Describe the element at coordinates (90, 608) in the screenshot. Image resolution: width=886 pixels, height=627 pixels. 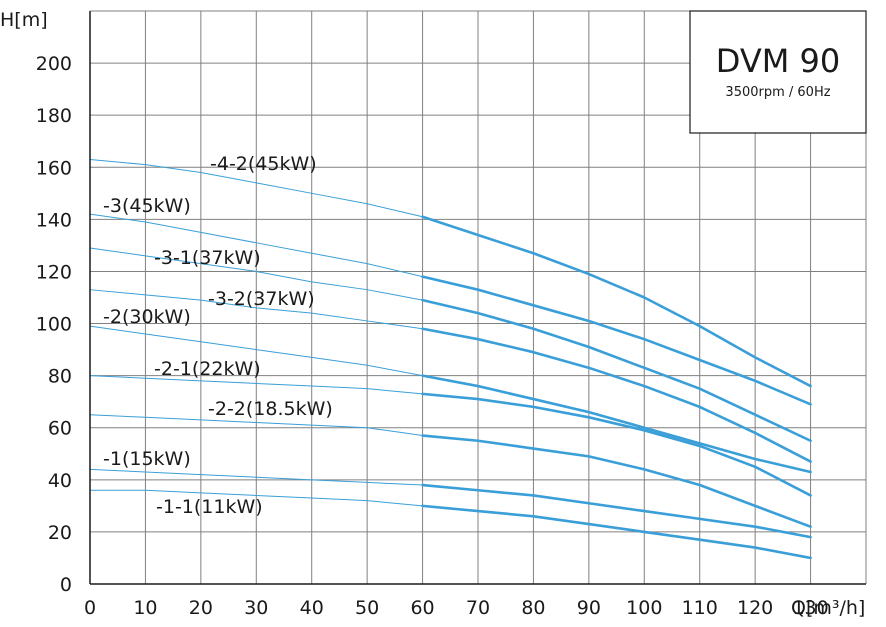
I see `x-tick-label: 0` at that location.